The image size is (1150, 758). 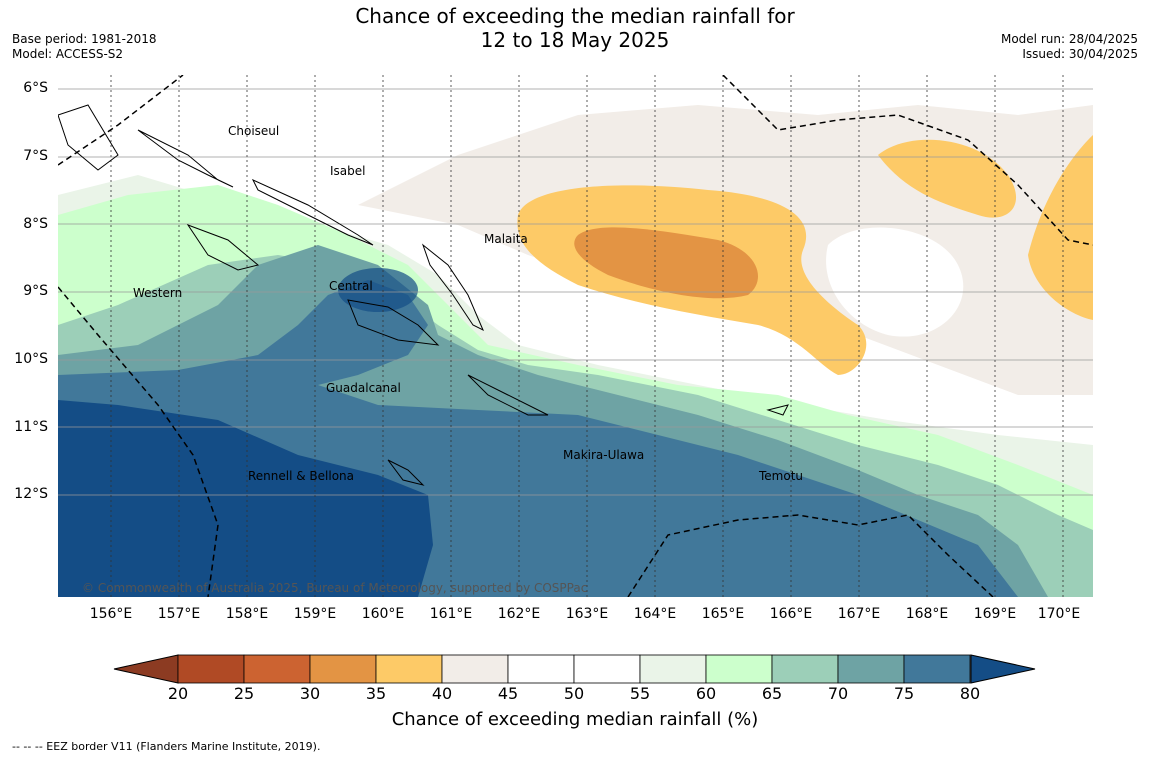 I want to click on lon-label: 169°E, so click(x=995, y=614).